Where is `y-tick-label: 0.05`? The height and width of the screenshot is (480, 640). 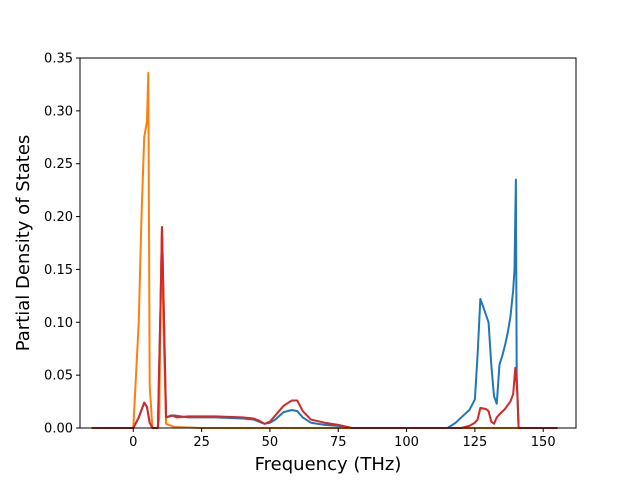 y-tick-label: 0.05 is located at coordinates (58, 376).